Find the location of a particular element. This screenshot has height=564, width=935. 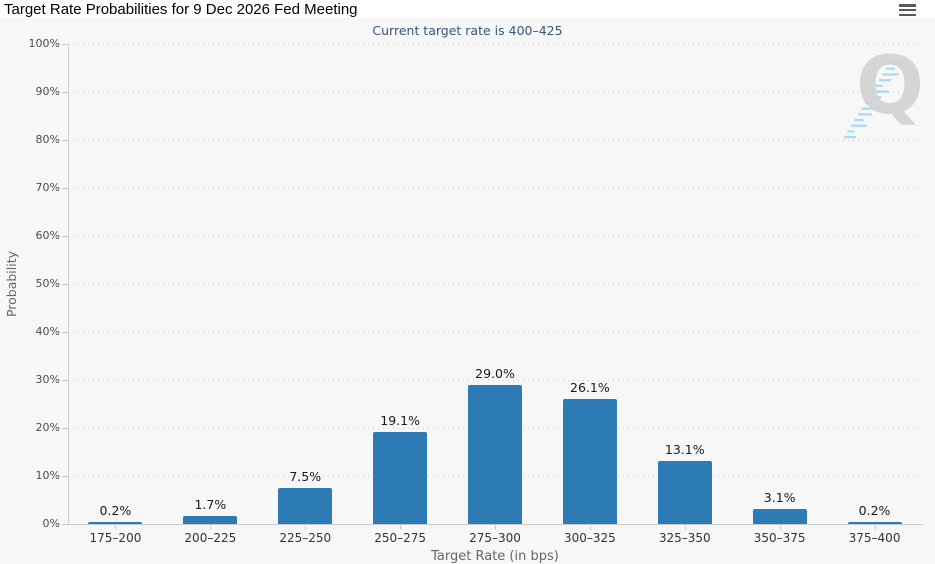

quikstrike-dashes-icon is located at coordinates (873, 100).